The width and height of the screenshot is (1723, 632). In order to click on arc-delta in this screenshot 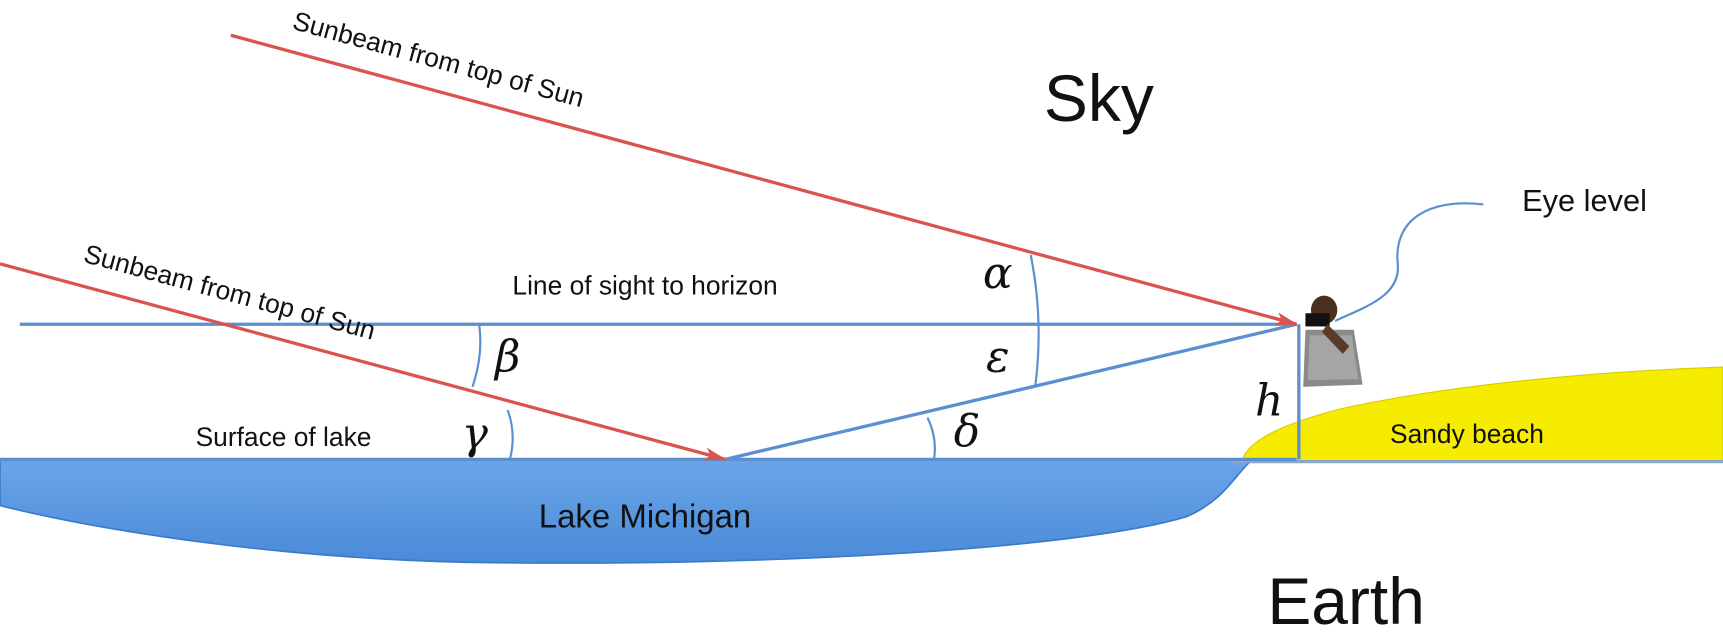, I will do `click(931, 438)`.